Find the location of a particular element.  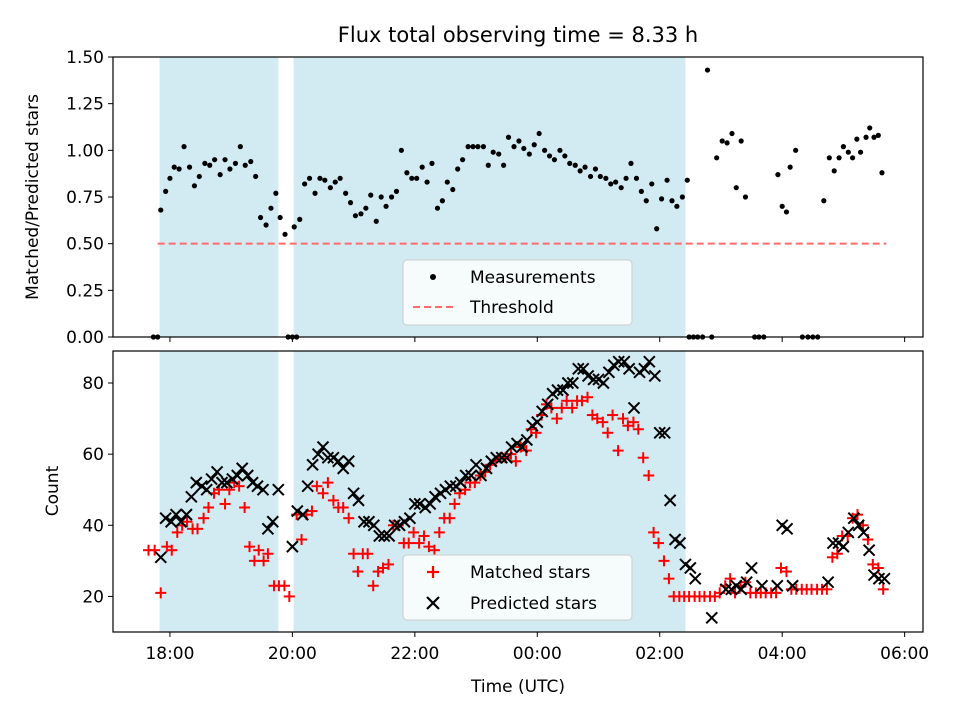

legend-predicted-marker is located at coordinates (433, 603).